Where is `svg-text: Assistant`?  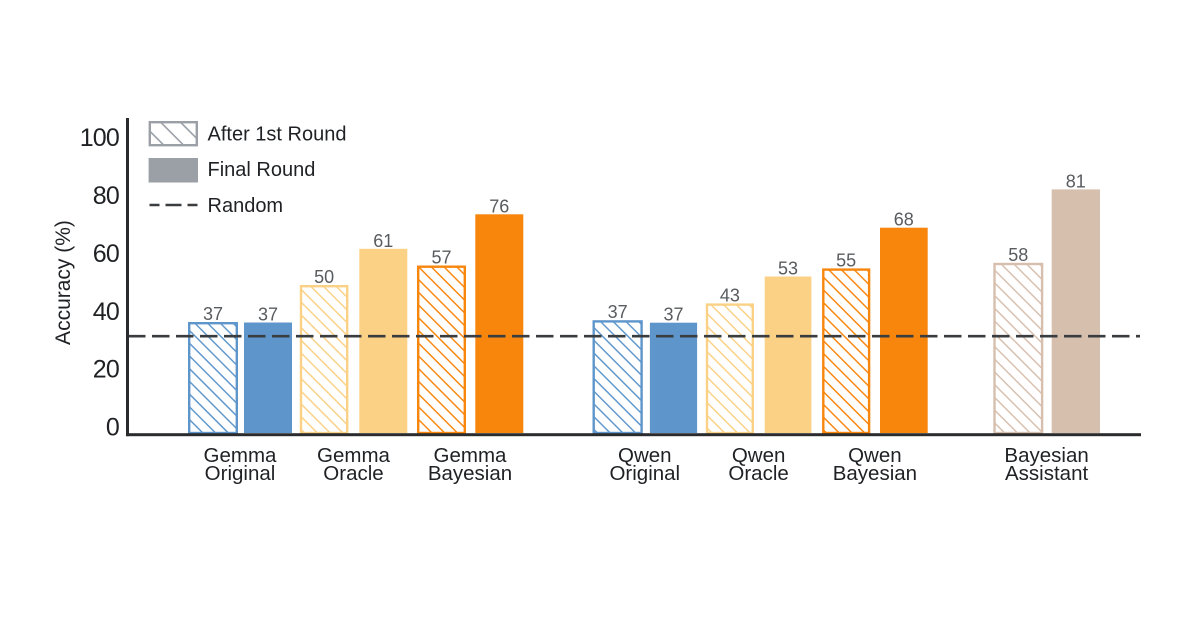
svg-text: Assistant is located at coordinates (1046, 473).